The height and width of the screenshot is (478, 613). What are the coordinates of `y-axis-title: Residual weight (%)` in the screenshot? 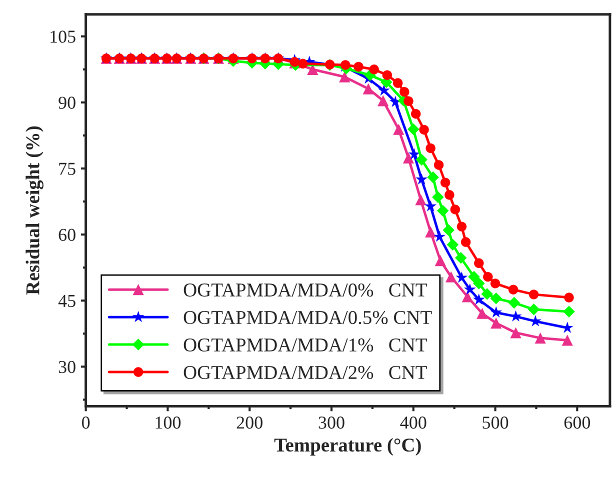 It's located at (35, 210).